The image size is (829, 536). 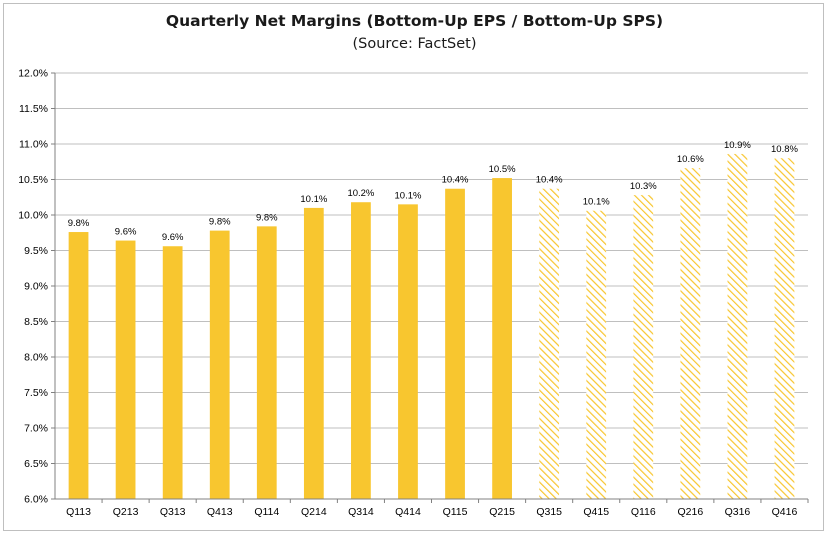 What do you see at coordinates (691, 512) in the screenshot?
I see `x-tick-label: Q216` at bounding box center [691, 512].